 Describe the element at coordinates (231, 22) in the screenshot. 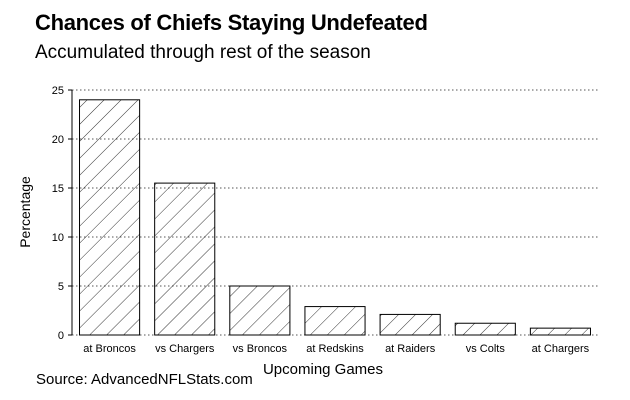

I see `chart-title: Chances of Chiefs Staying Undefeated` at that location.